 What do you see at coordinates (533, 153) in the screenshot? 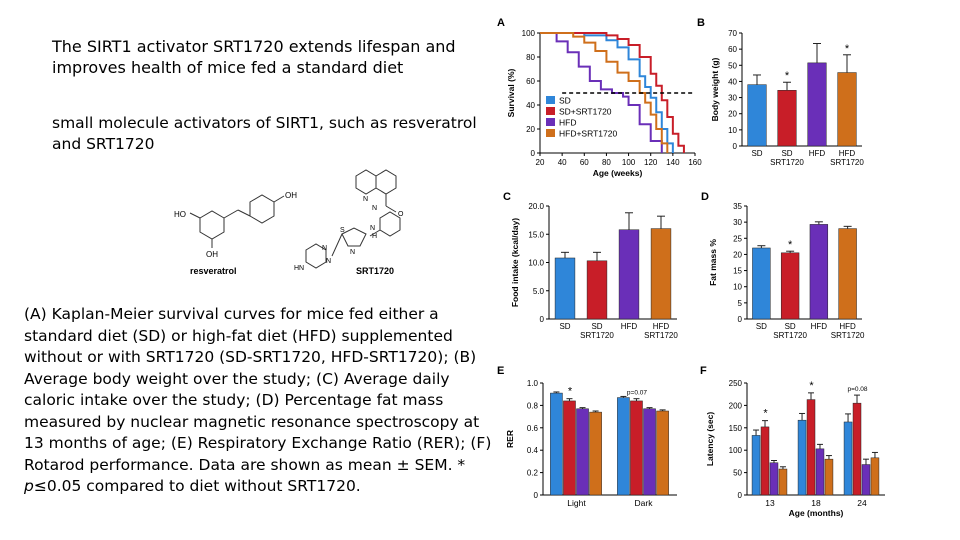
I see `y-tick-label-A: 0` at bounding box center [533, 153].